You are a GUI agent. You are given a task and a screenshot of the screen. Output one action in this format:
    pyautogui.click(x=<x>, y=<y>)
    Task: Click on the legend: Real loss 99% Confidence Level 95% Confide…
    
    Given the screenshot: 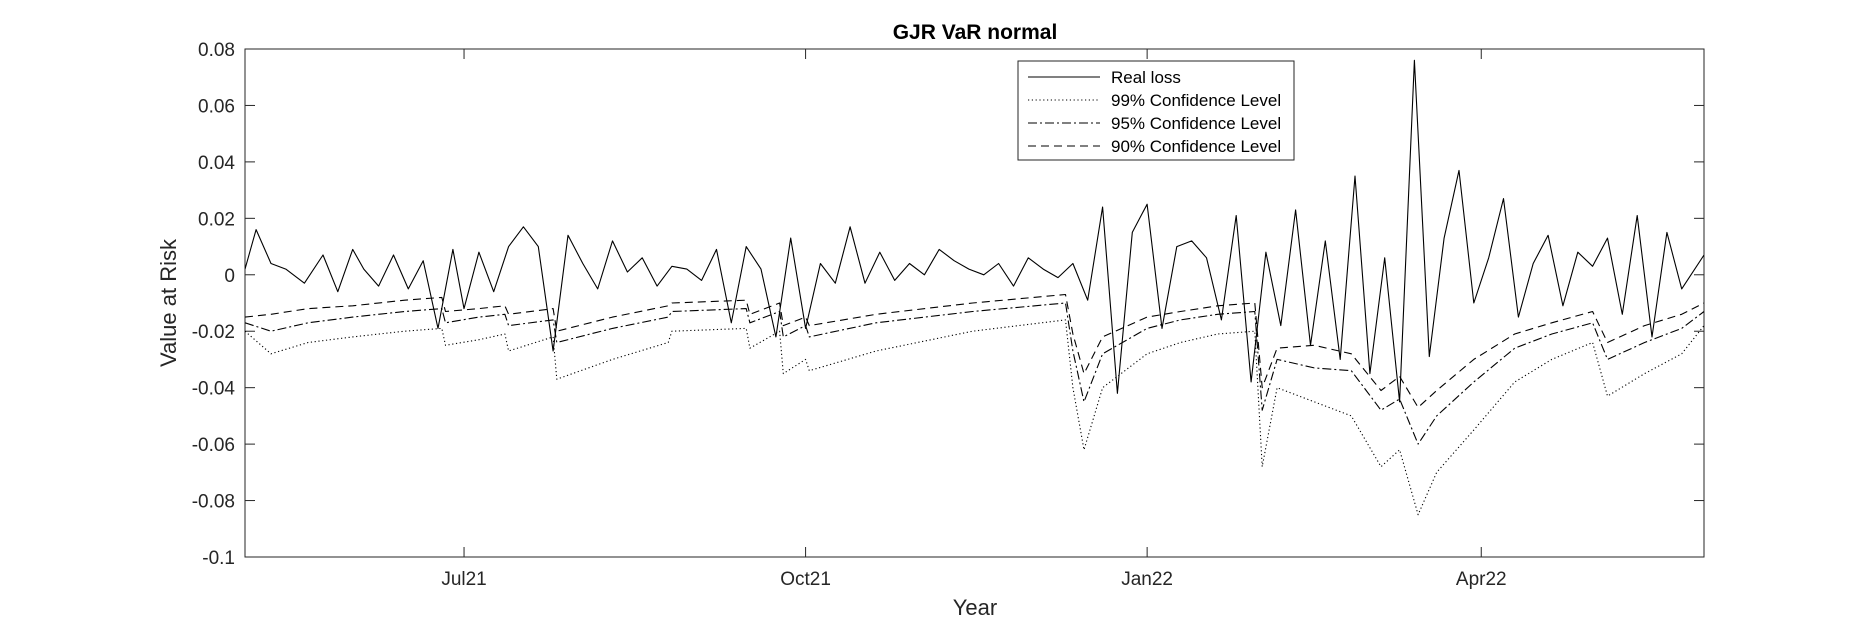 What is the action you would take?
    pyautogui.click(x=1156, y=110)
    